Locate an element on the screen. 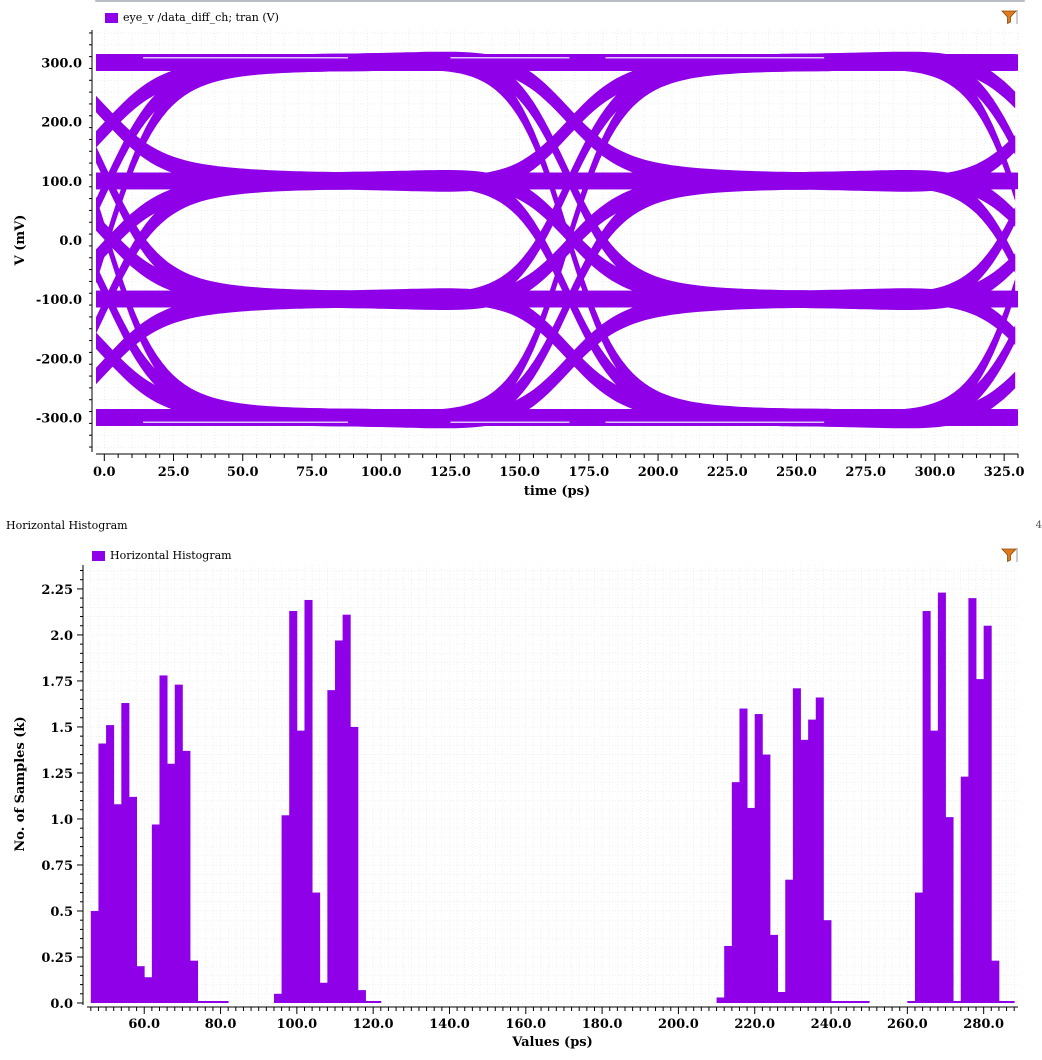 This screenshot has width=1042, height=1060. hist-x-tick-label: 260.0 is located at coordinates (907, 1024).